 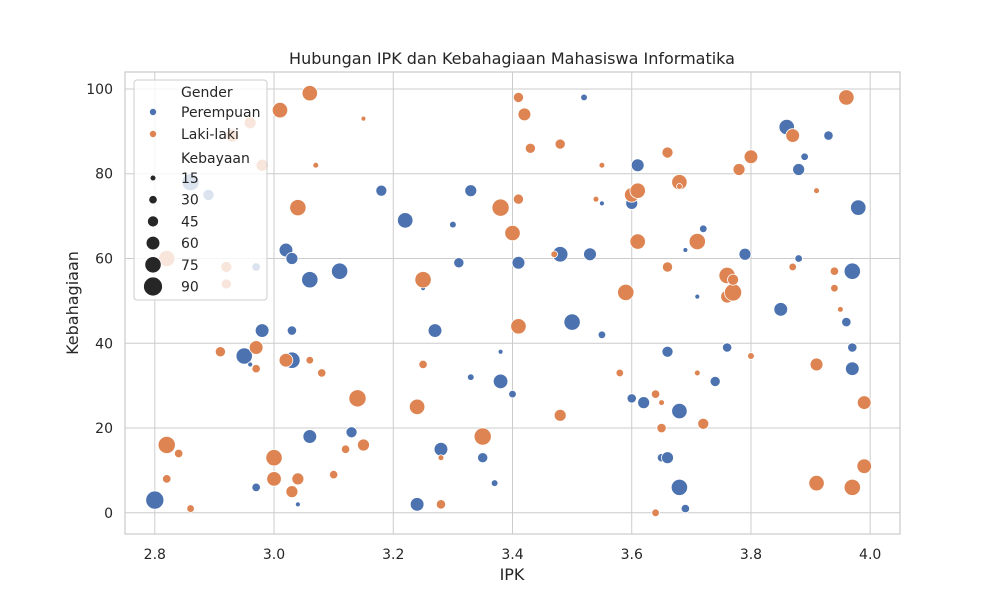 I want to click on legend-size-title: Kebayaan, so click(x=215, y=159).